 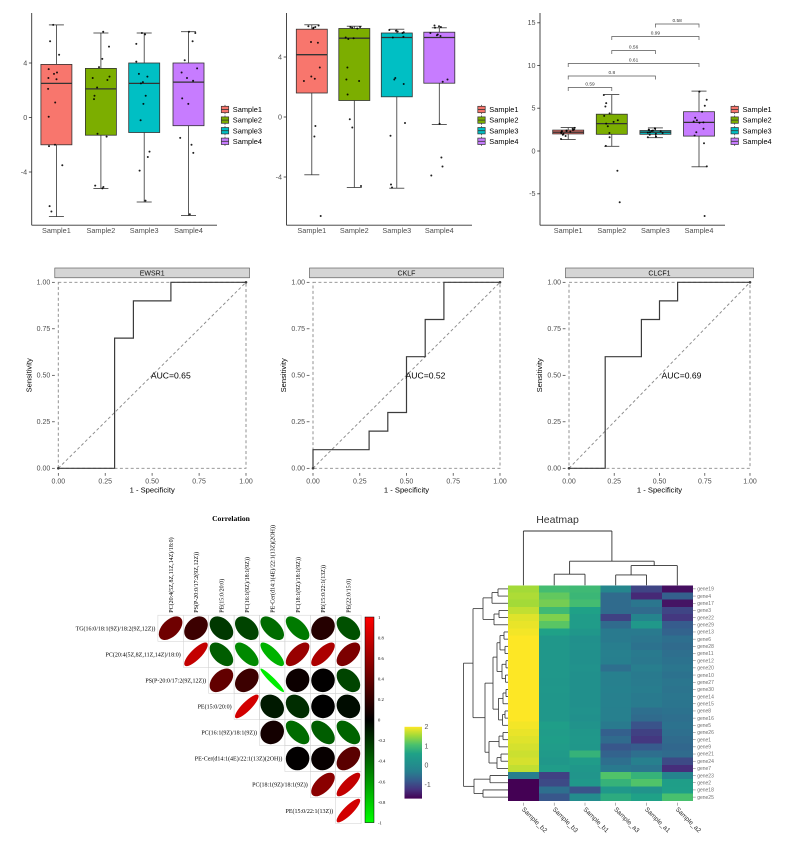 I want to click on svg-text: 10, so click(x=532, y=65).